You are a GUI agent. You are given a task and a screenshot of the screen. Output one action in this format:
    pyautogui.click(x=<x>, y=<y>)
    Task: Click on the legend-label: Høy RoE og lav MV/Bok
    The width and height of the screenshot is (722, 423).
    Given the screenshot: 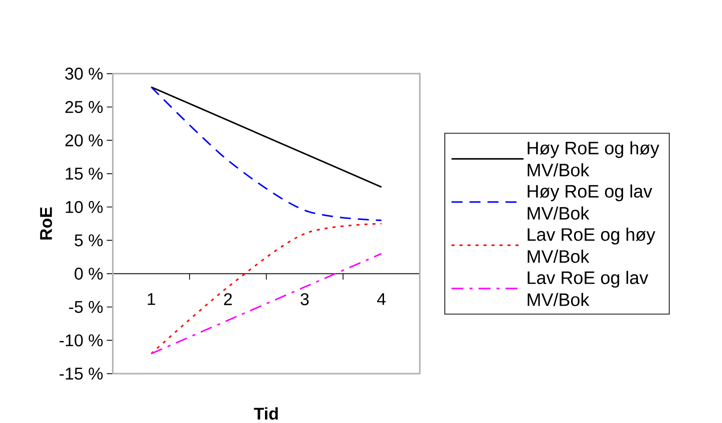 What is the action you would take?
    pyautogui.click(x=590, y=202)
    